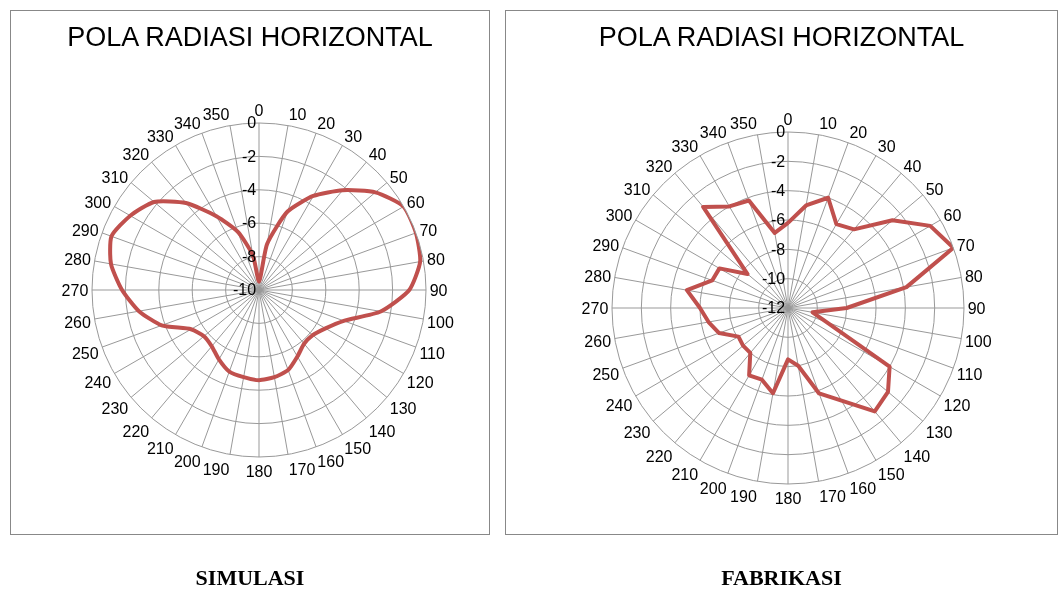 Image resolution: width=1061 pixels, height=597 pixels. Describe the element at coordinates (778, 249) in the screenshot. I see `y-tick-label: -8` at that location.